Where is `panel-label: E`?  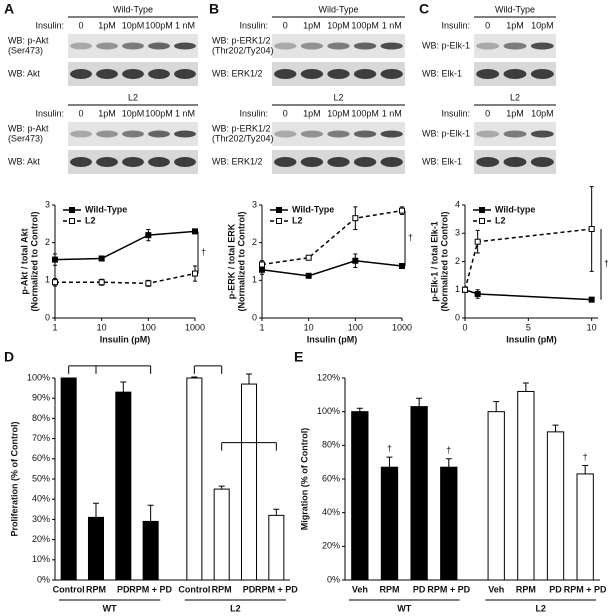
panel-label: E is located at coordinates (298, 357).